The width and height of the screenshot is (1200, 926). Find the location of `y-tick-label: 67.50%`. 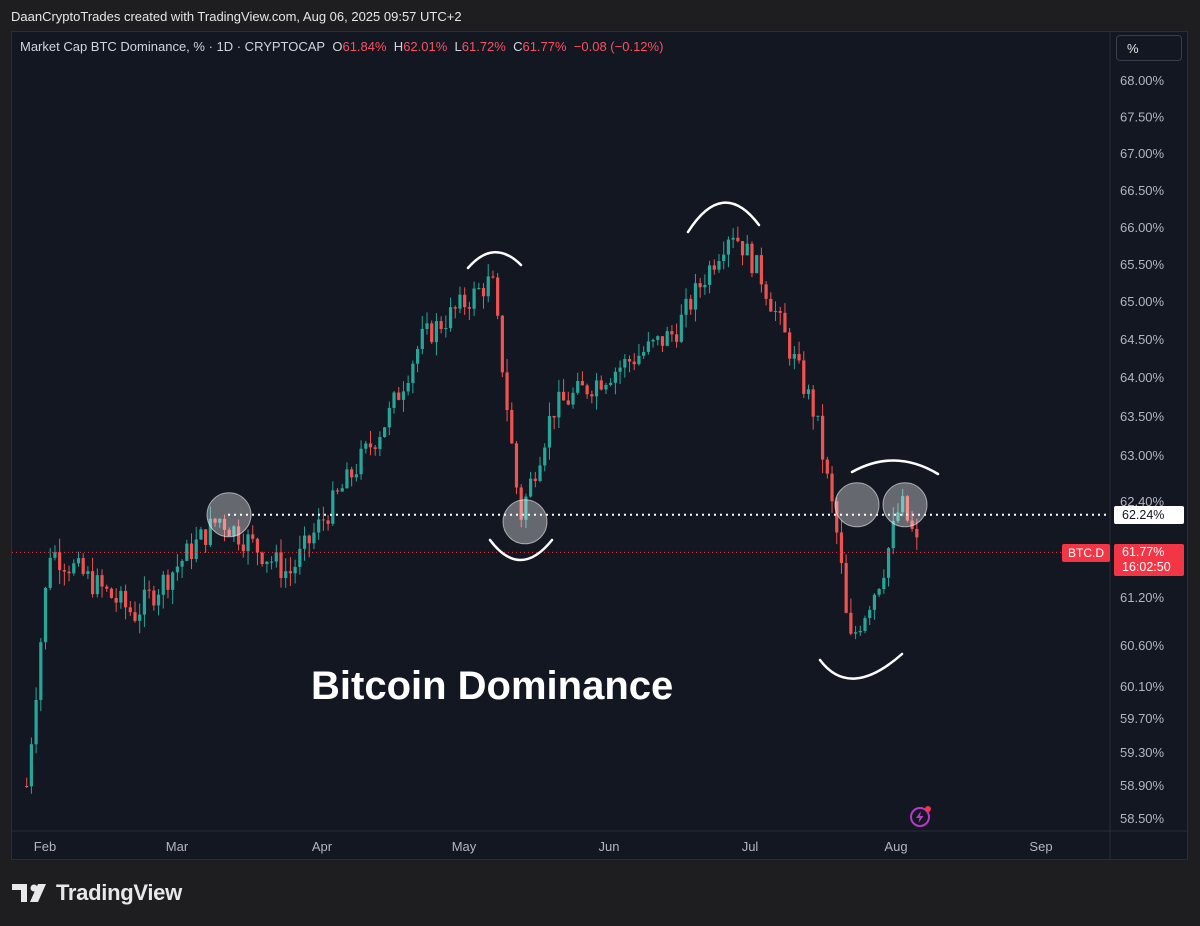

y-tick-label: 67.50% is located at coordinates (1142, 117).